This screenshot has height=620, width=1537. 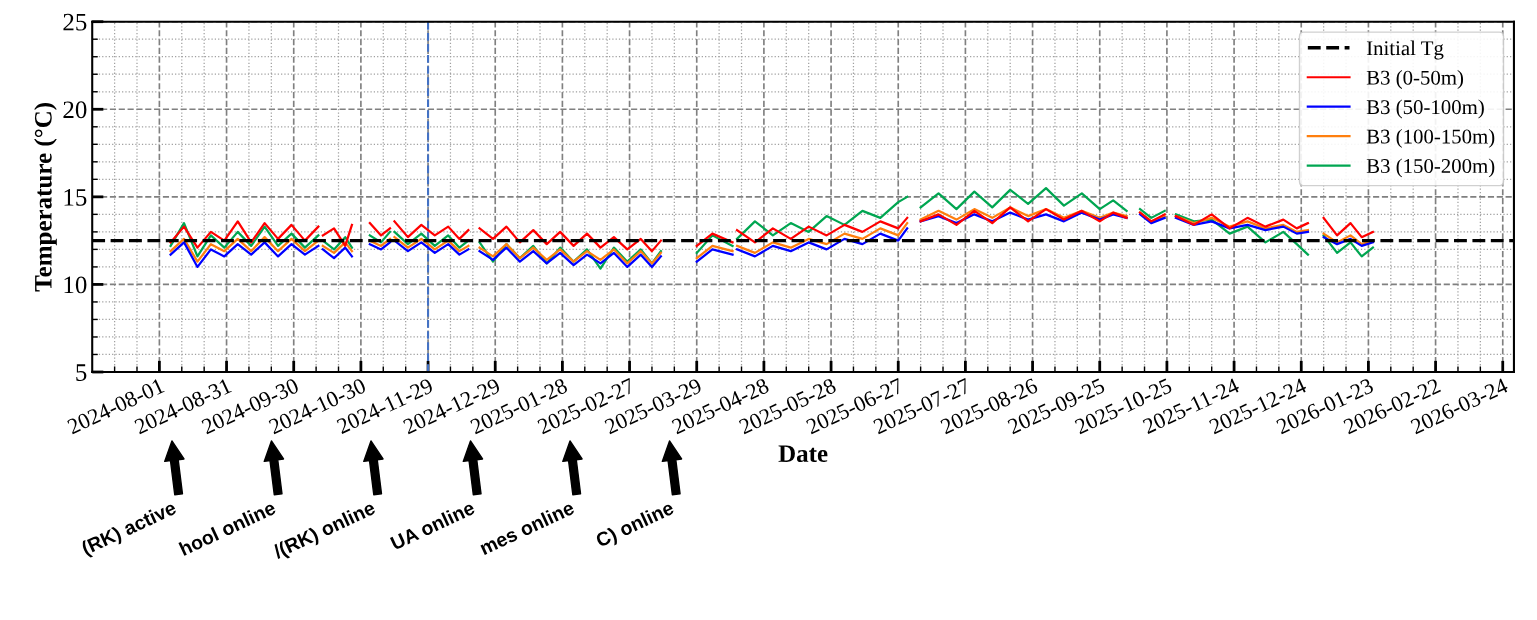 What do you see at coordinates (45, 197) in the screenshot?
I see `y-axis-title: Temperature (°C)` at bounding box center [45, 197].